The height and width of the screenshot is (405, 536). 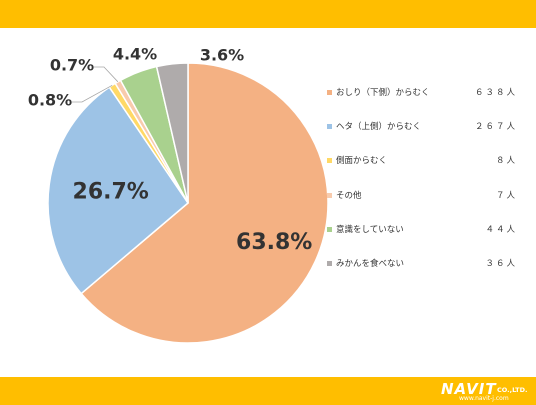 What do you see at coordinates (422, 135) in the screenshot?
I see `legend-item: ヘタ（上側）からむく ２６７人` at bounding box center [422, 135].